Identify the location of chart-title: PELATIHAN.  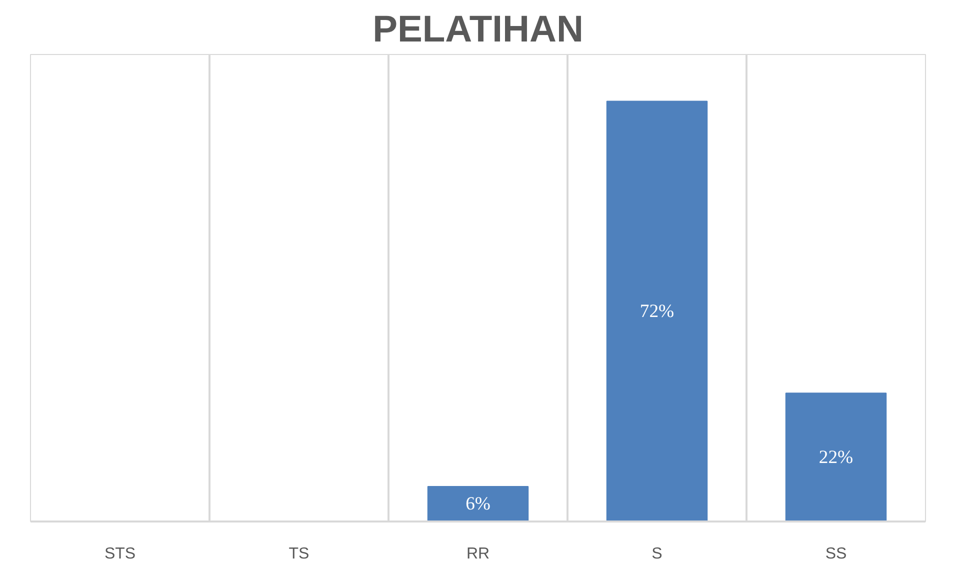
(478, 29).